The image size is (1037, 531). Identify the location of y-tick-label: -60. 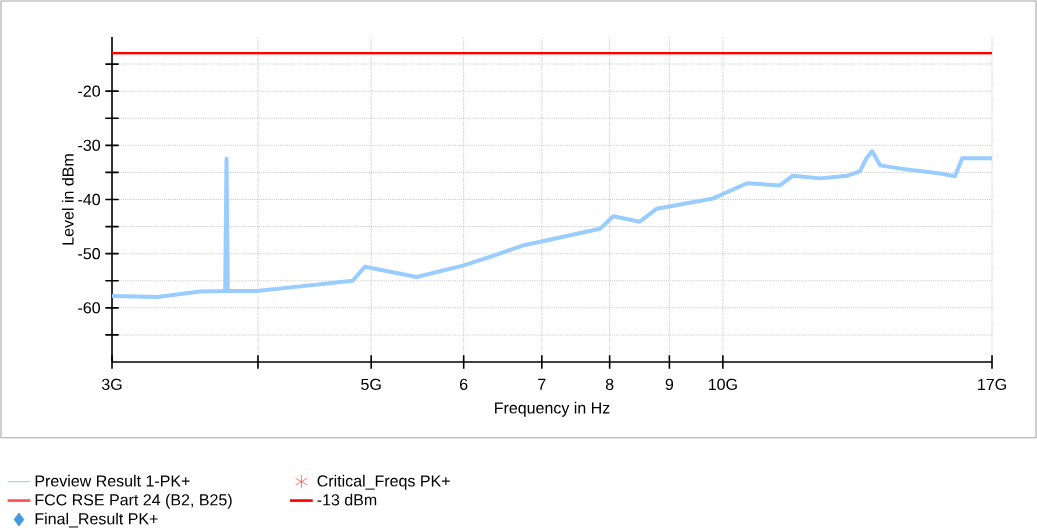
(89, 308).